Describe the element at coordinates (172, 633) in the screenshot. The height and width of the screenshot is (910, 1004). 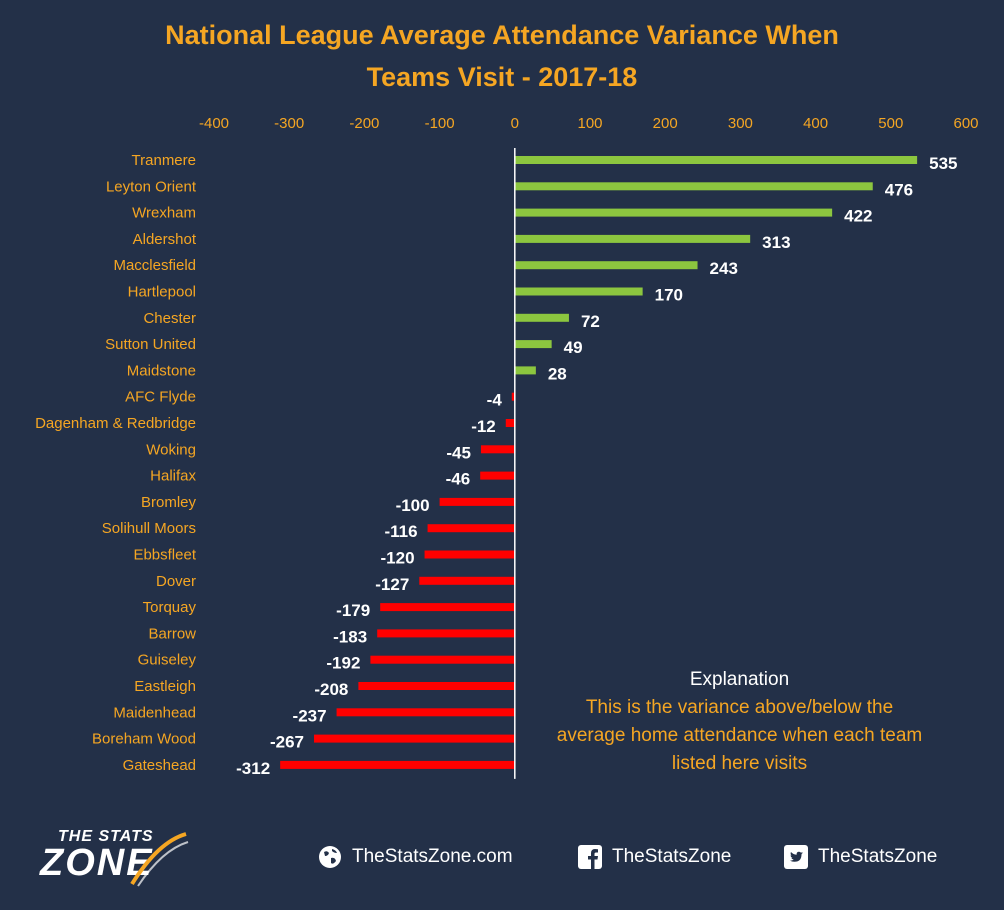
I see `category-label: Barrow` at that location.